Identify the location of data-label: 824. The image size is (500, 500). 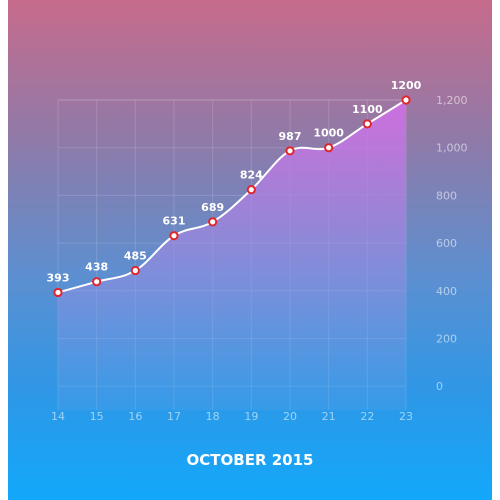
(251, 175).